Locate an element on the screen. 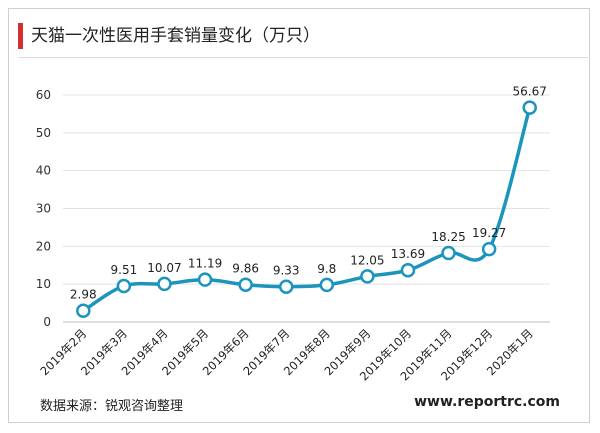 The width and height of the screenshot is (600, 433). data-label: 12.05 is located at coordinates (367, 260).